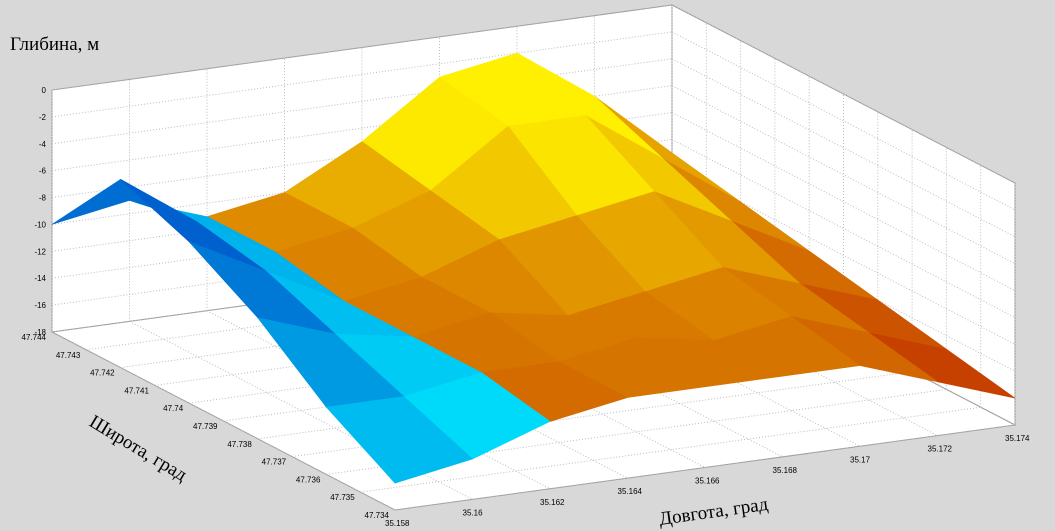 This screenshot has height=531, width=1055. I want to click on z-tick-label: -6, so click(43, 171).